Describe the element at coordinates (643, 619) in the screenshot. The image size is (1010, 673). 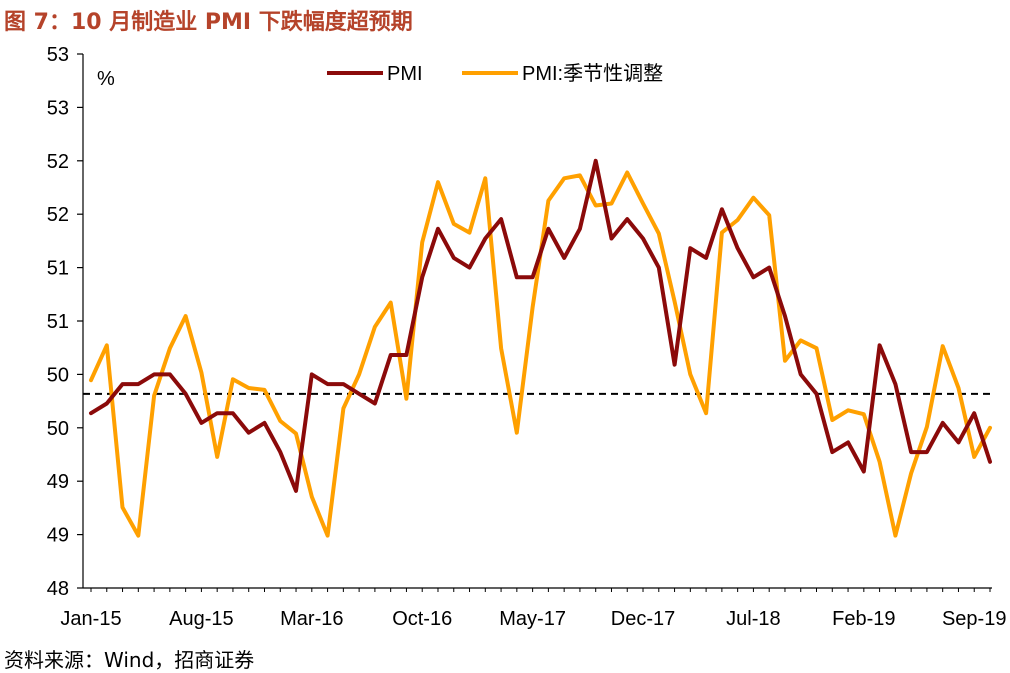
I see `x-tick-label: Dec-17` at that location.